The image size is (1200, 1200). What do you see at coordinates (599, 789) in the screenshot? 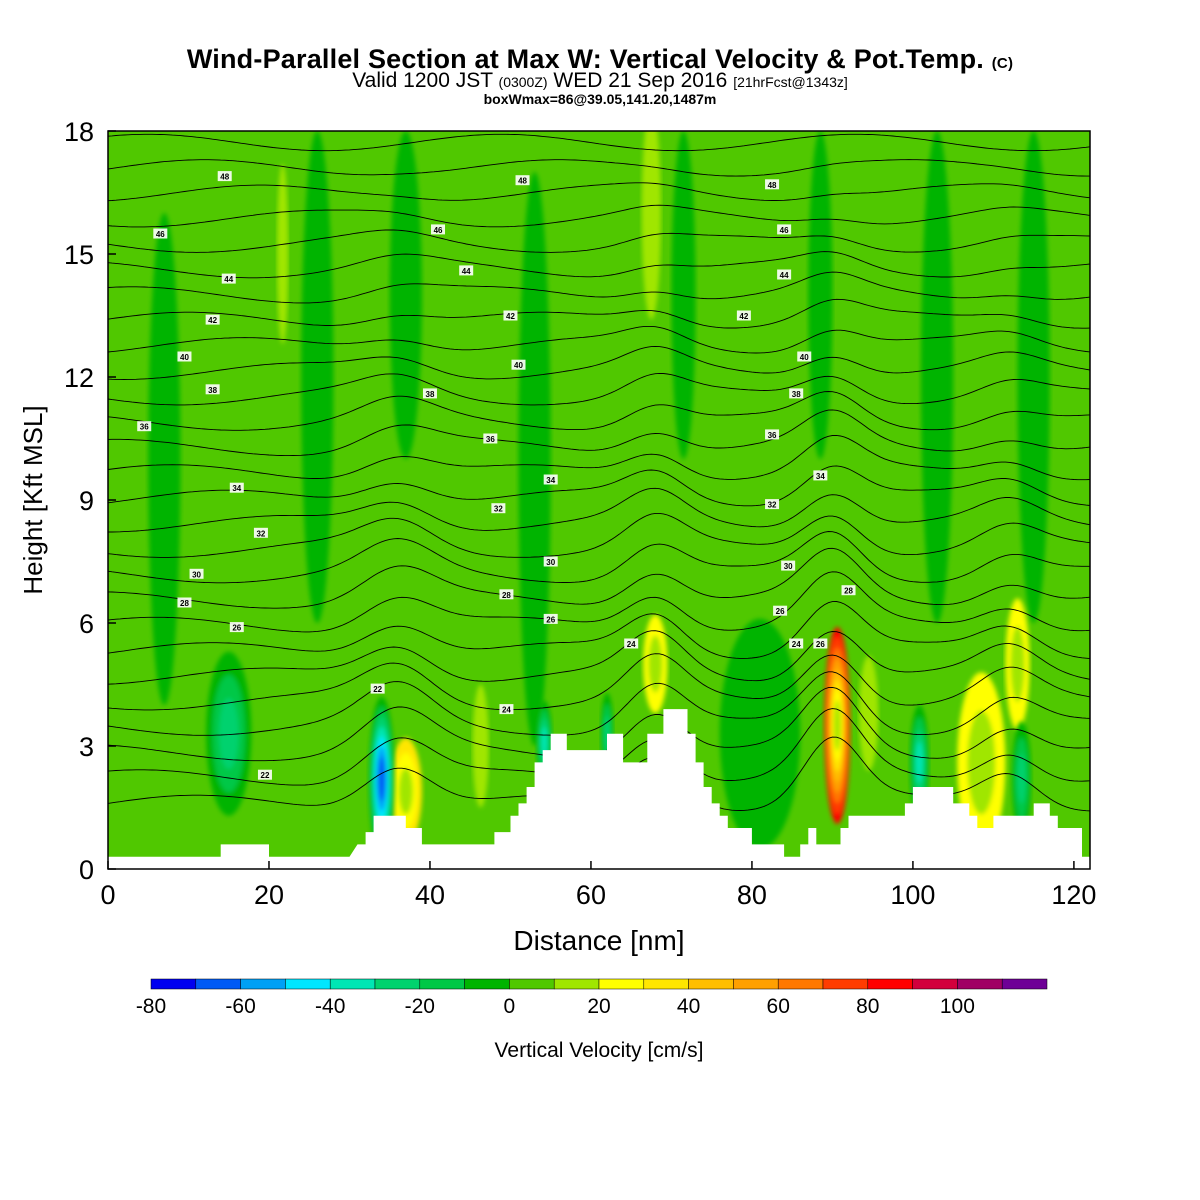
I see `terrain-profile` at bounding box center [599, 789].